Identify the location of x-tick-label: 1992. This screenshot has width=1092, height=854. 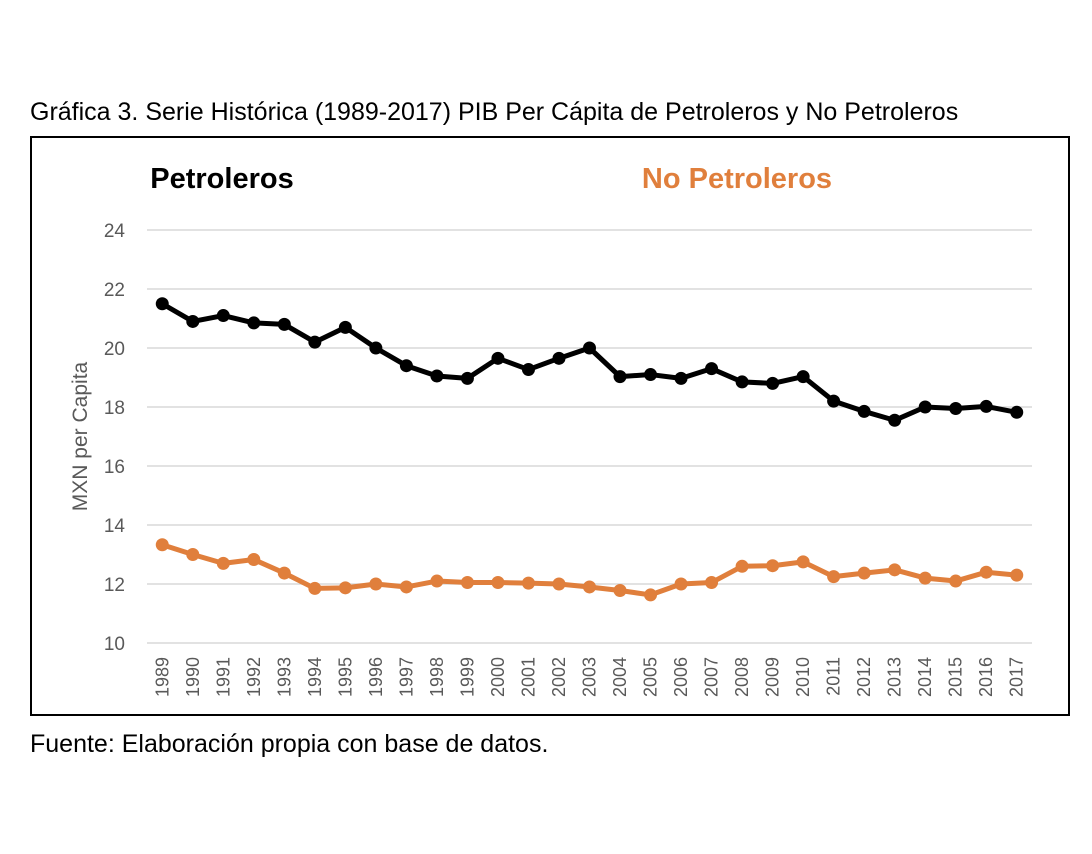
(254, 677).